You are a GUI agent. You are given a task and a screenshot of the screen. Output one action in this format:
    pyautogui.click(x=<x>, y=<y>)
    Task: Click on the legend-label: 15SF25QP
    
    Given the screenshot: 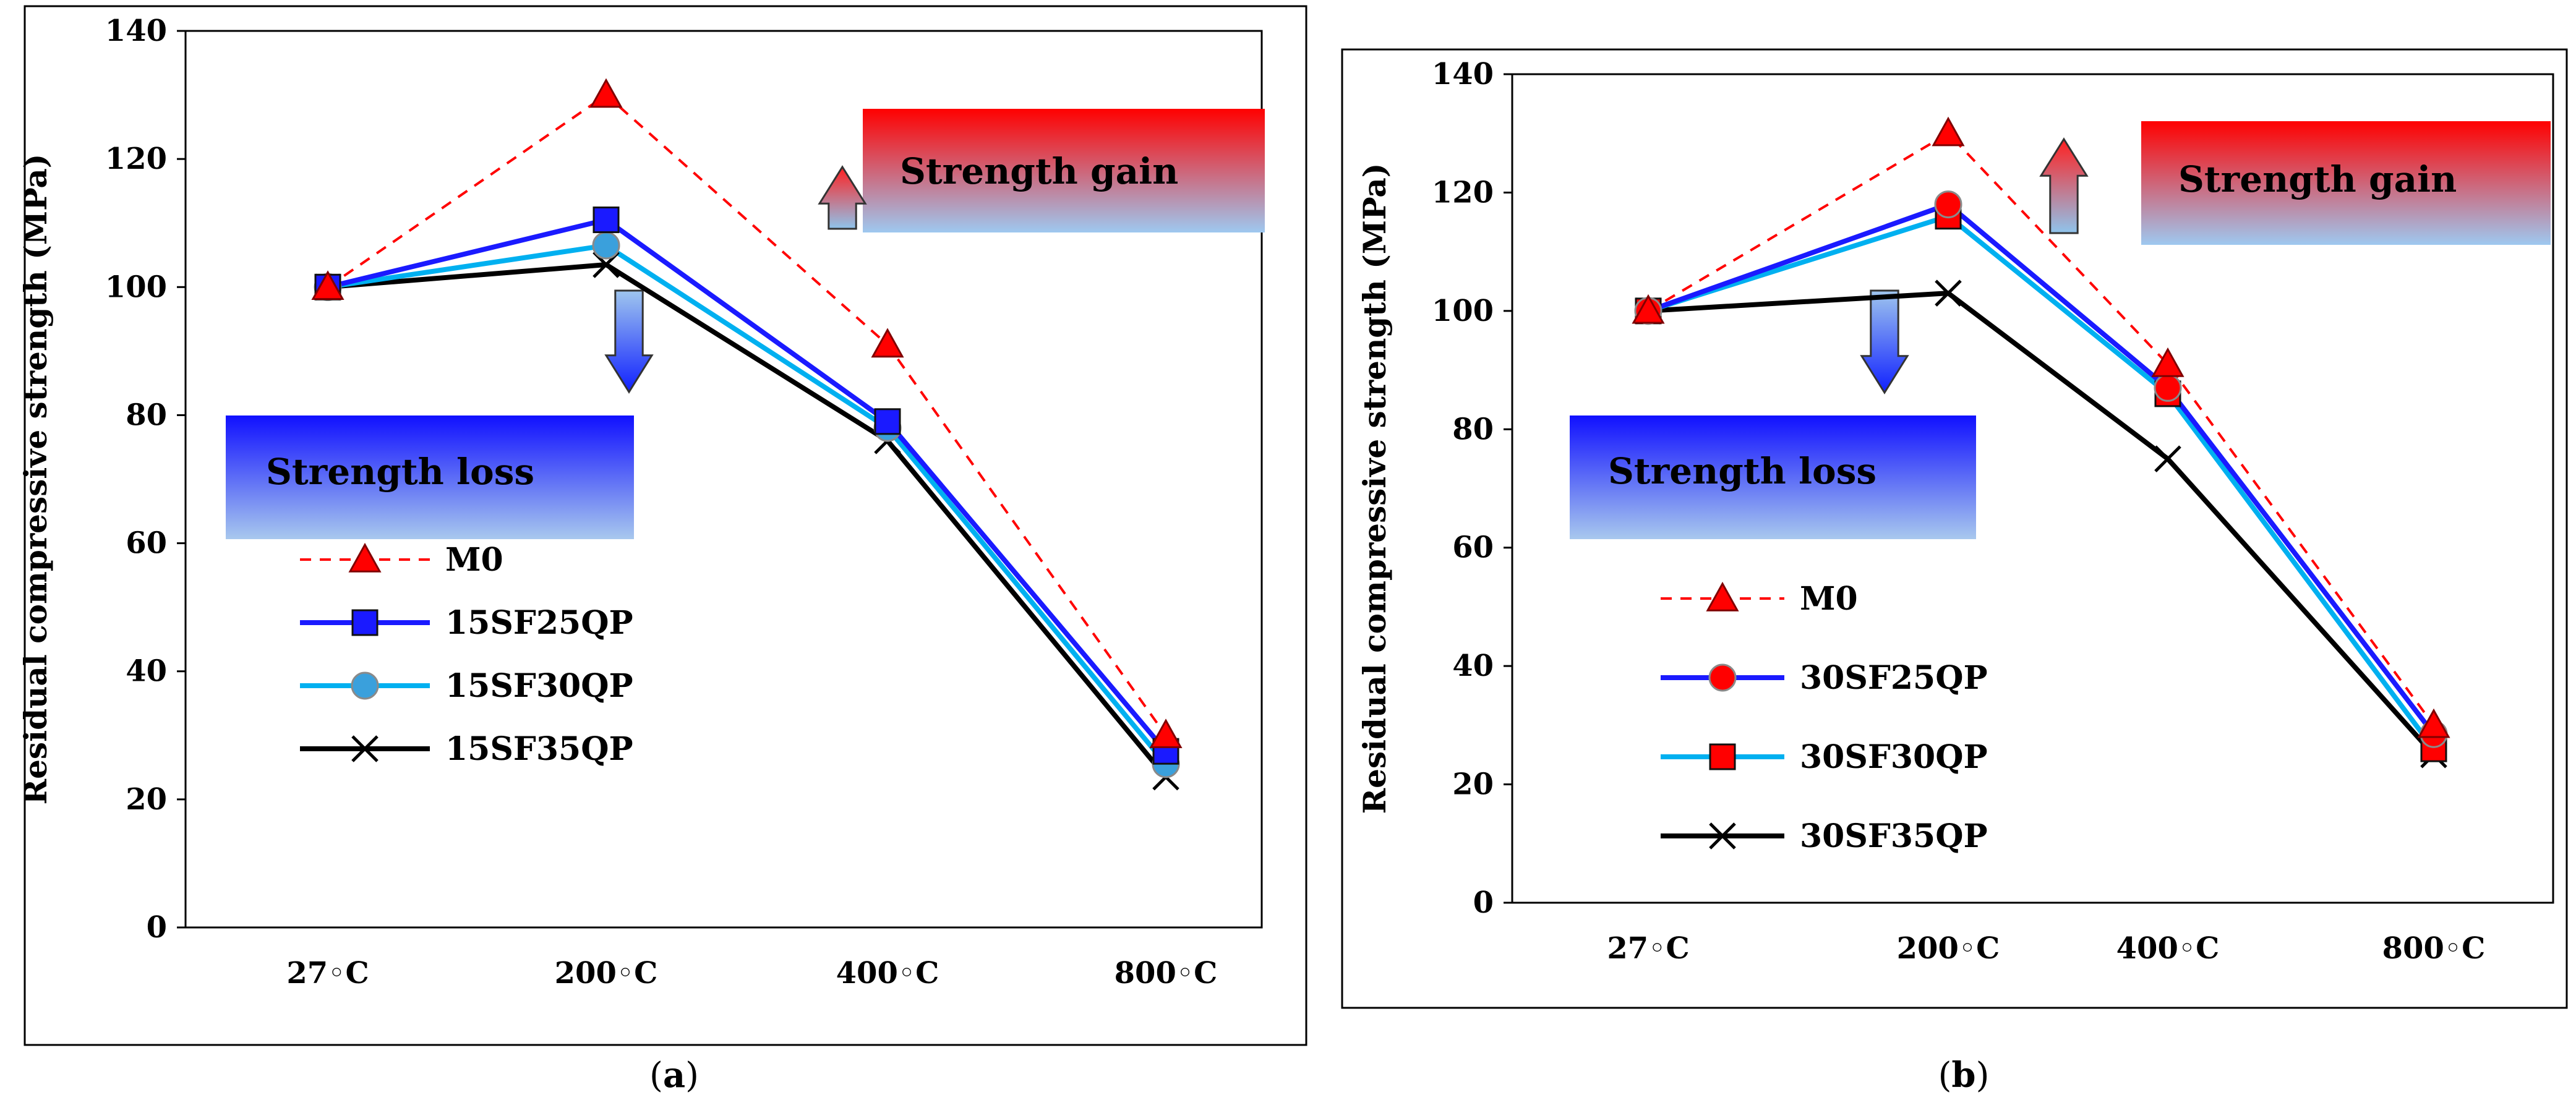 What is the action you would take?
    pyautogui.click(x=539, y=623)
    